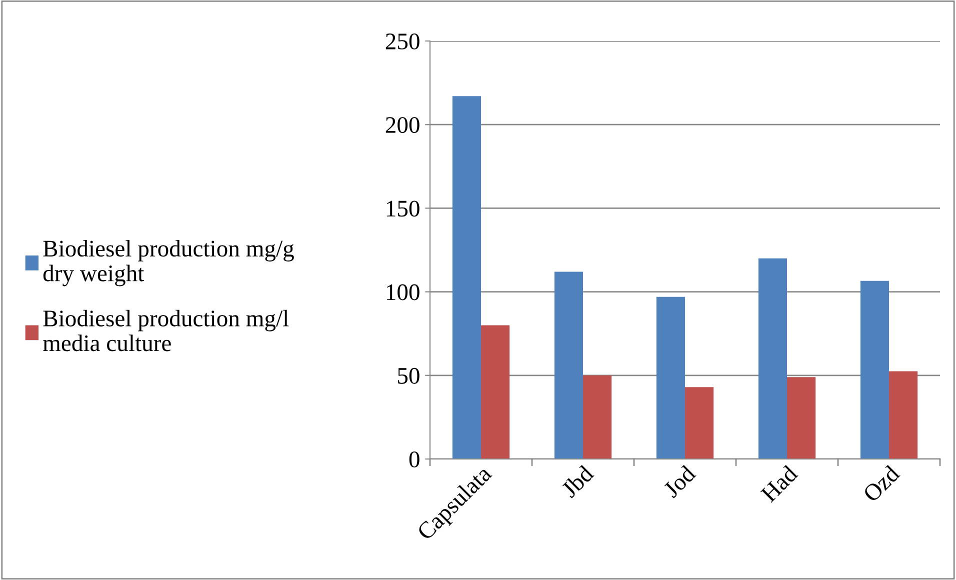 The height and width of the screenshot is (580, 956). I want to click on y-tick-label: 150, so click(403, 208).